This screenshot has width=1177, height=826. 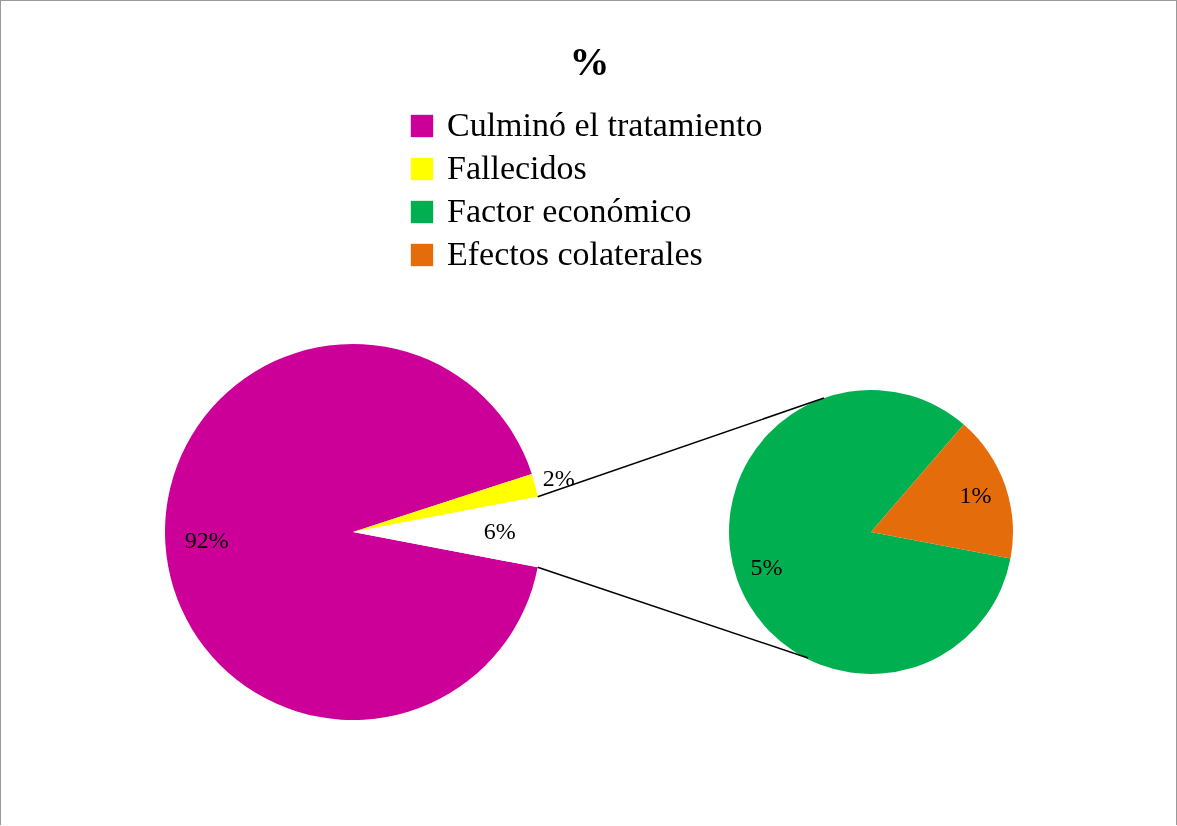 I want to click on legend-label: Factor económico, so click(x=569, y=210).